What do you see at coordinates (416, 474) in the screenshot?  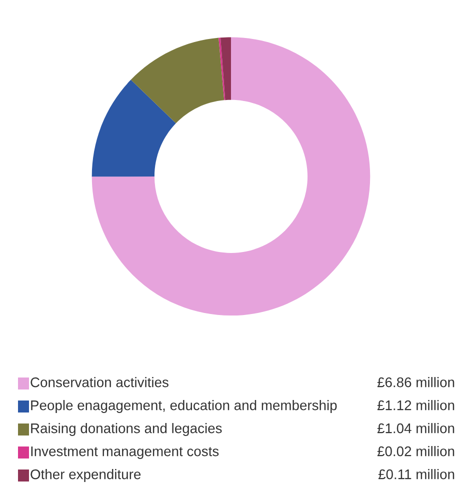 I see `data-label: £0.11 million` at bounding box center [416, 474].